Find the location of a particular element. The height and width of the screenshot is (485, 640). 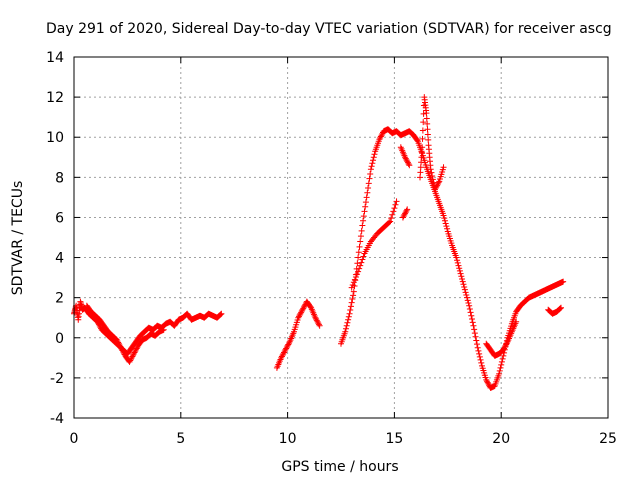

y-tick-label: 2 is located at coordinates (59, 299).